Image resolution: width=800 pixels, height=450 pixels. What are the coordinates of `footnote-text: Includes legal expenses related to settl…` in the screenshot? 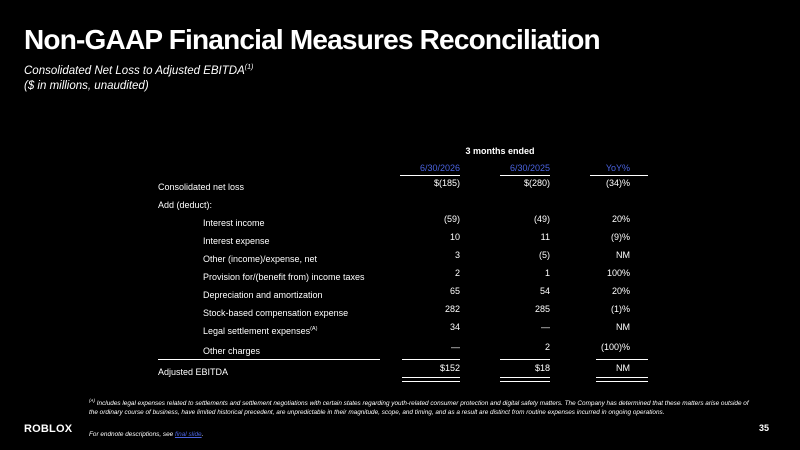 It's located at (419, 408).